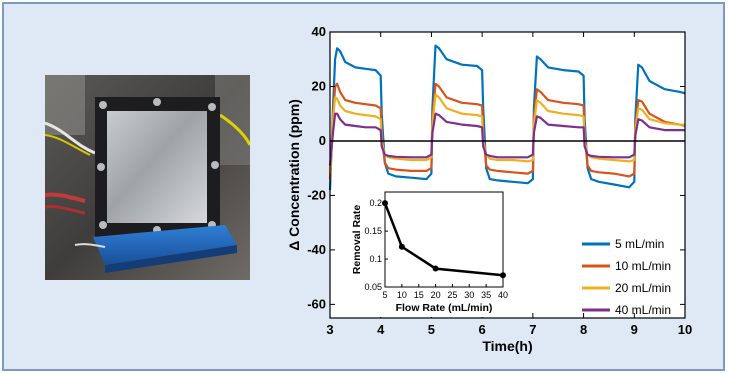 The width and height of the screenshot is (729, 373). Describe the element at coordinates (532, 329) in the screenshot. I see `x-tick-label: 7` at that location.